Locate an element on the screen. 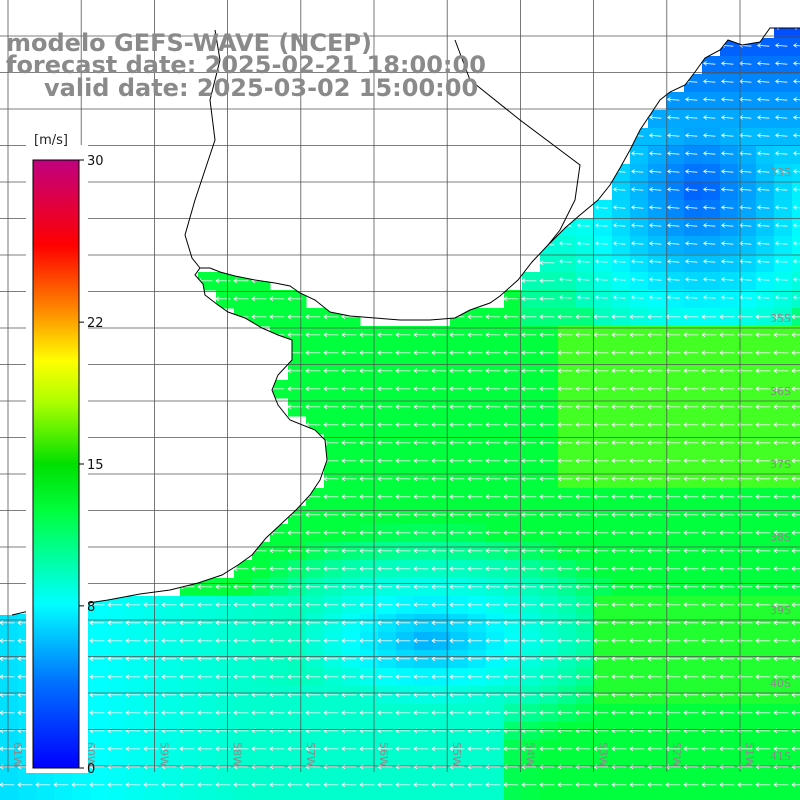  colorbar-tick-label: 15 is located at coordinates (95, 465).